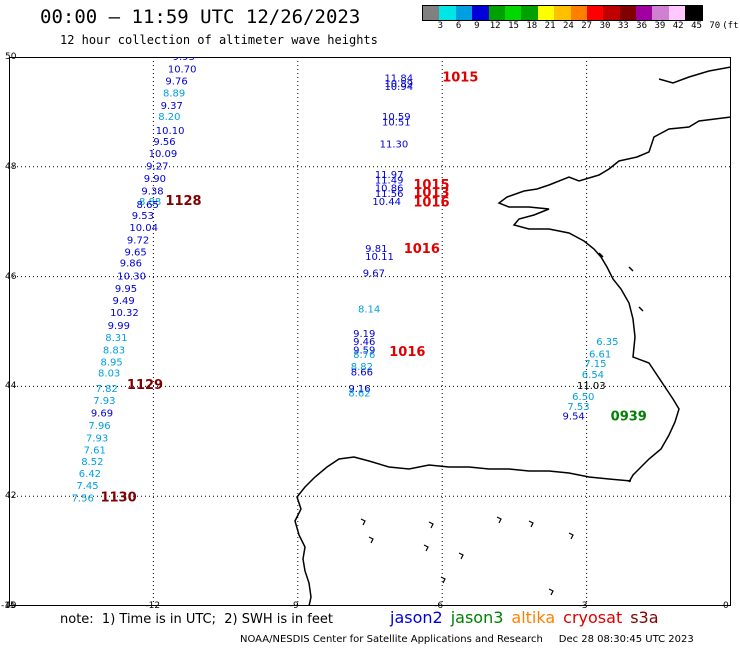 The height and width of the screenshot is (650, 740). I want to click on color-scale-label: 30, so click(605, 26).